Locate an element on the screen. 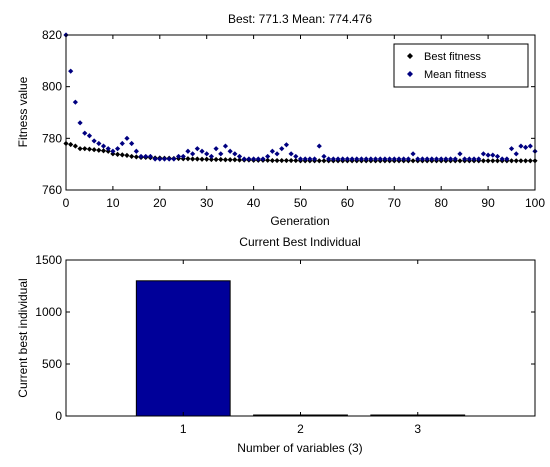 The image size is (550, 467). best-individual-plot-title: Current Best Individual is located at coordinates (299, 242).